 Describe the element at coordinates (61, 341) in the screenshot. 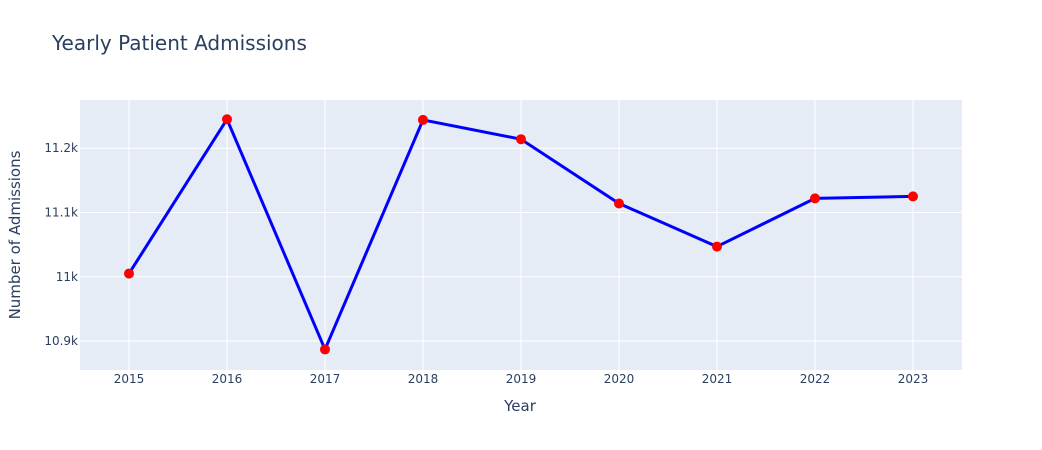

I see `y-tick-label: 10.9k` at that location.